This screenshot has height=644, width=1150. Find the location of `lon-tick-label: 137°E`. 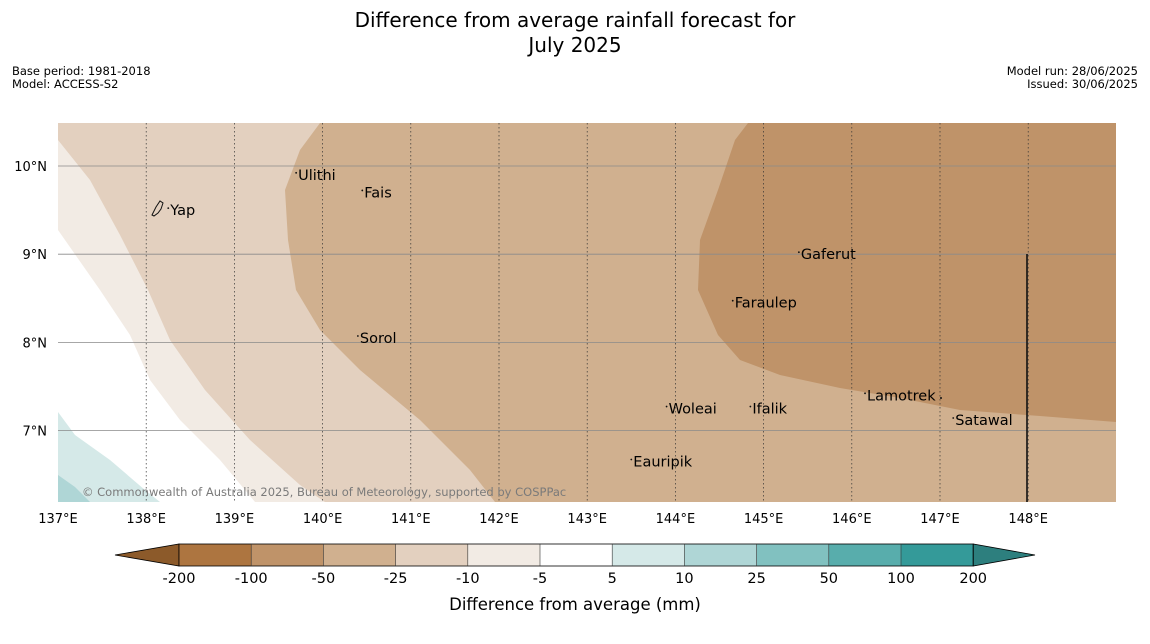

lon-tick-label: 137°E is located at coordinates (58, 519).